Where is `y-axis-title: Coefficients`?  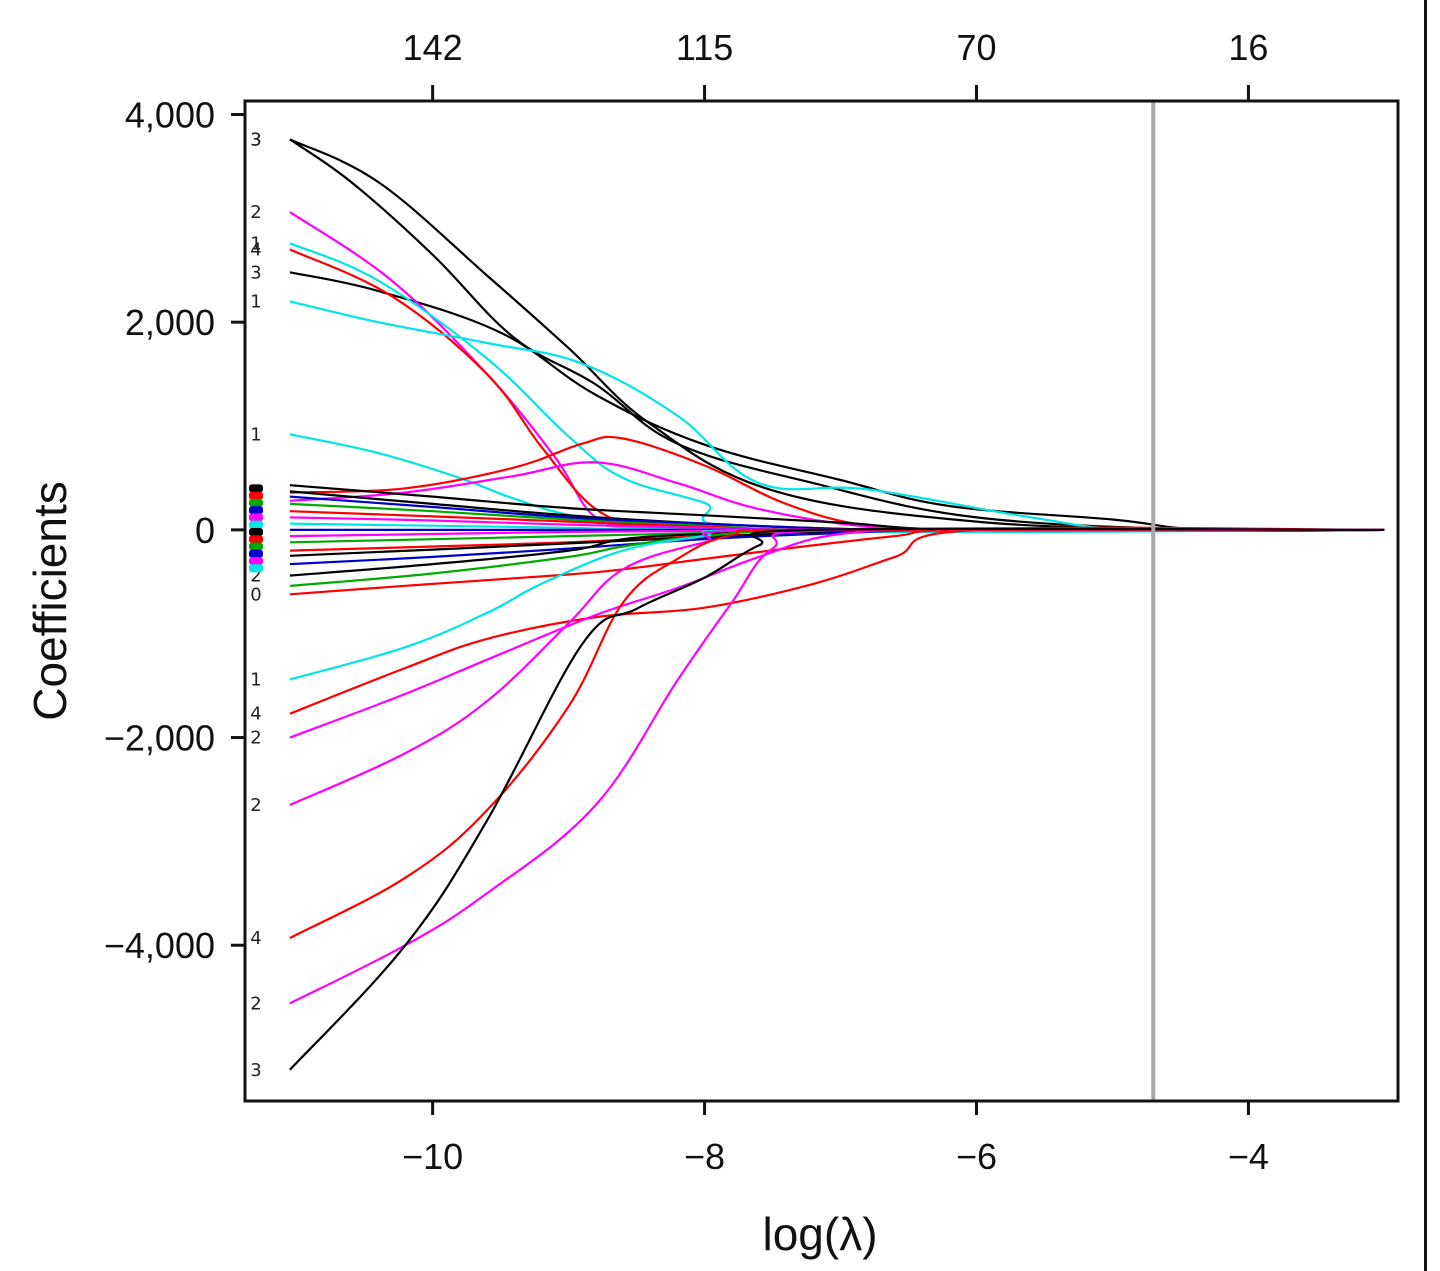 y-axis-title: Coefficients is located at coordinates (50, 601).